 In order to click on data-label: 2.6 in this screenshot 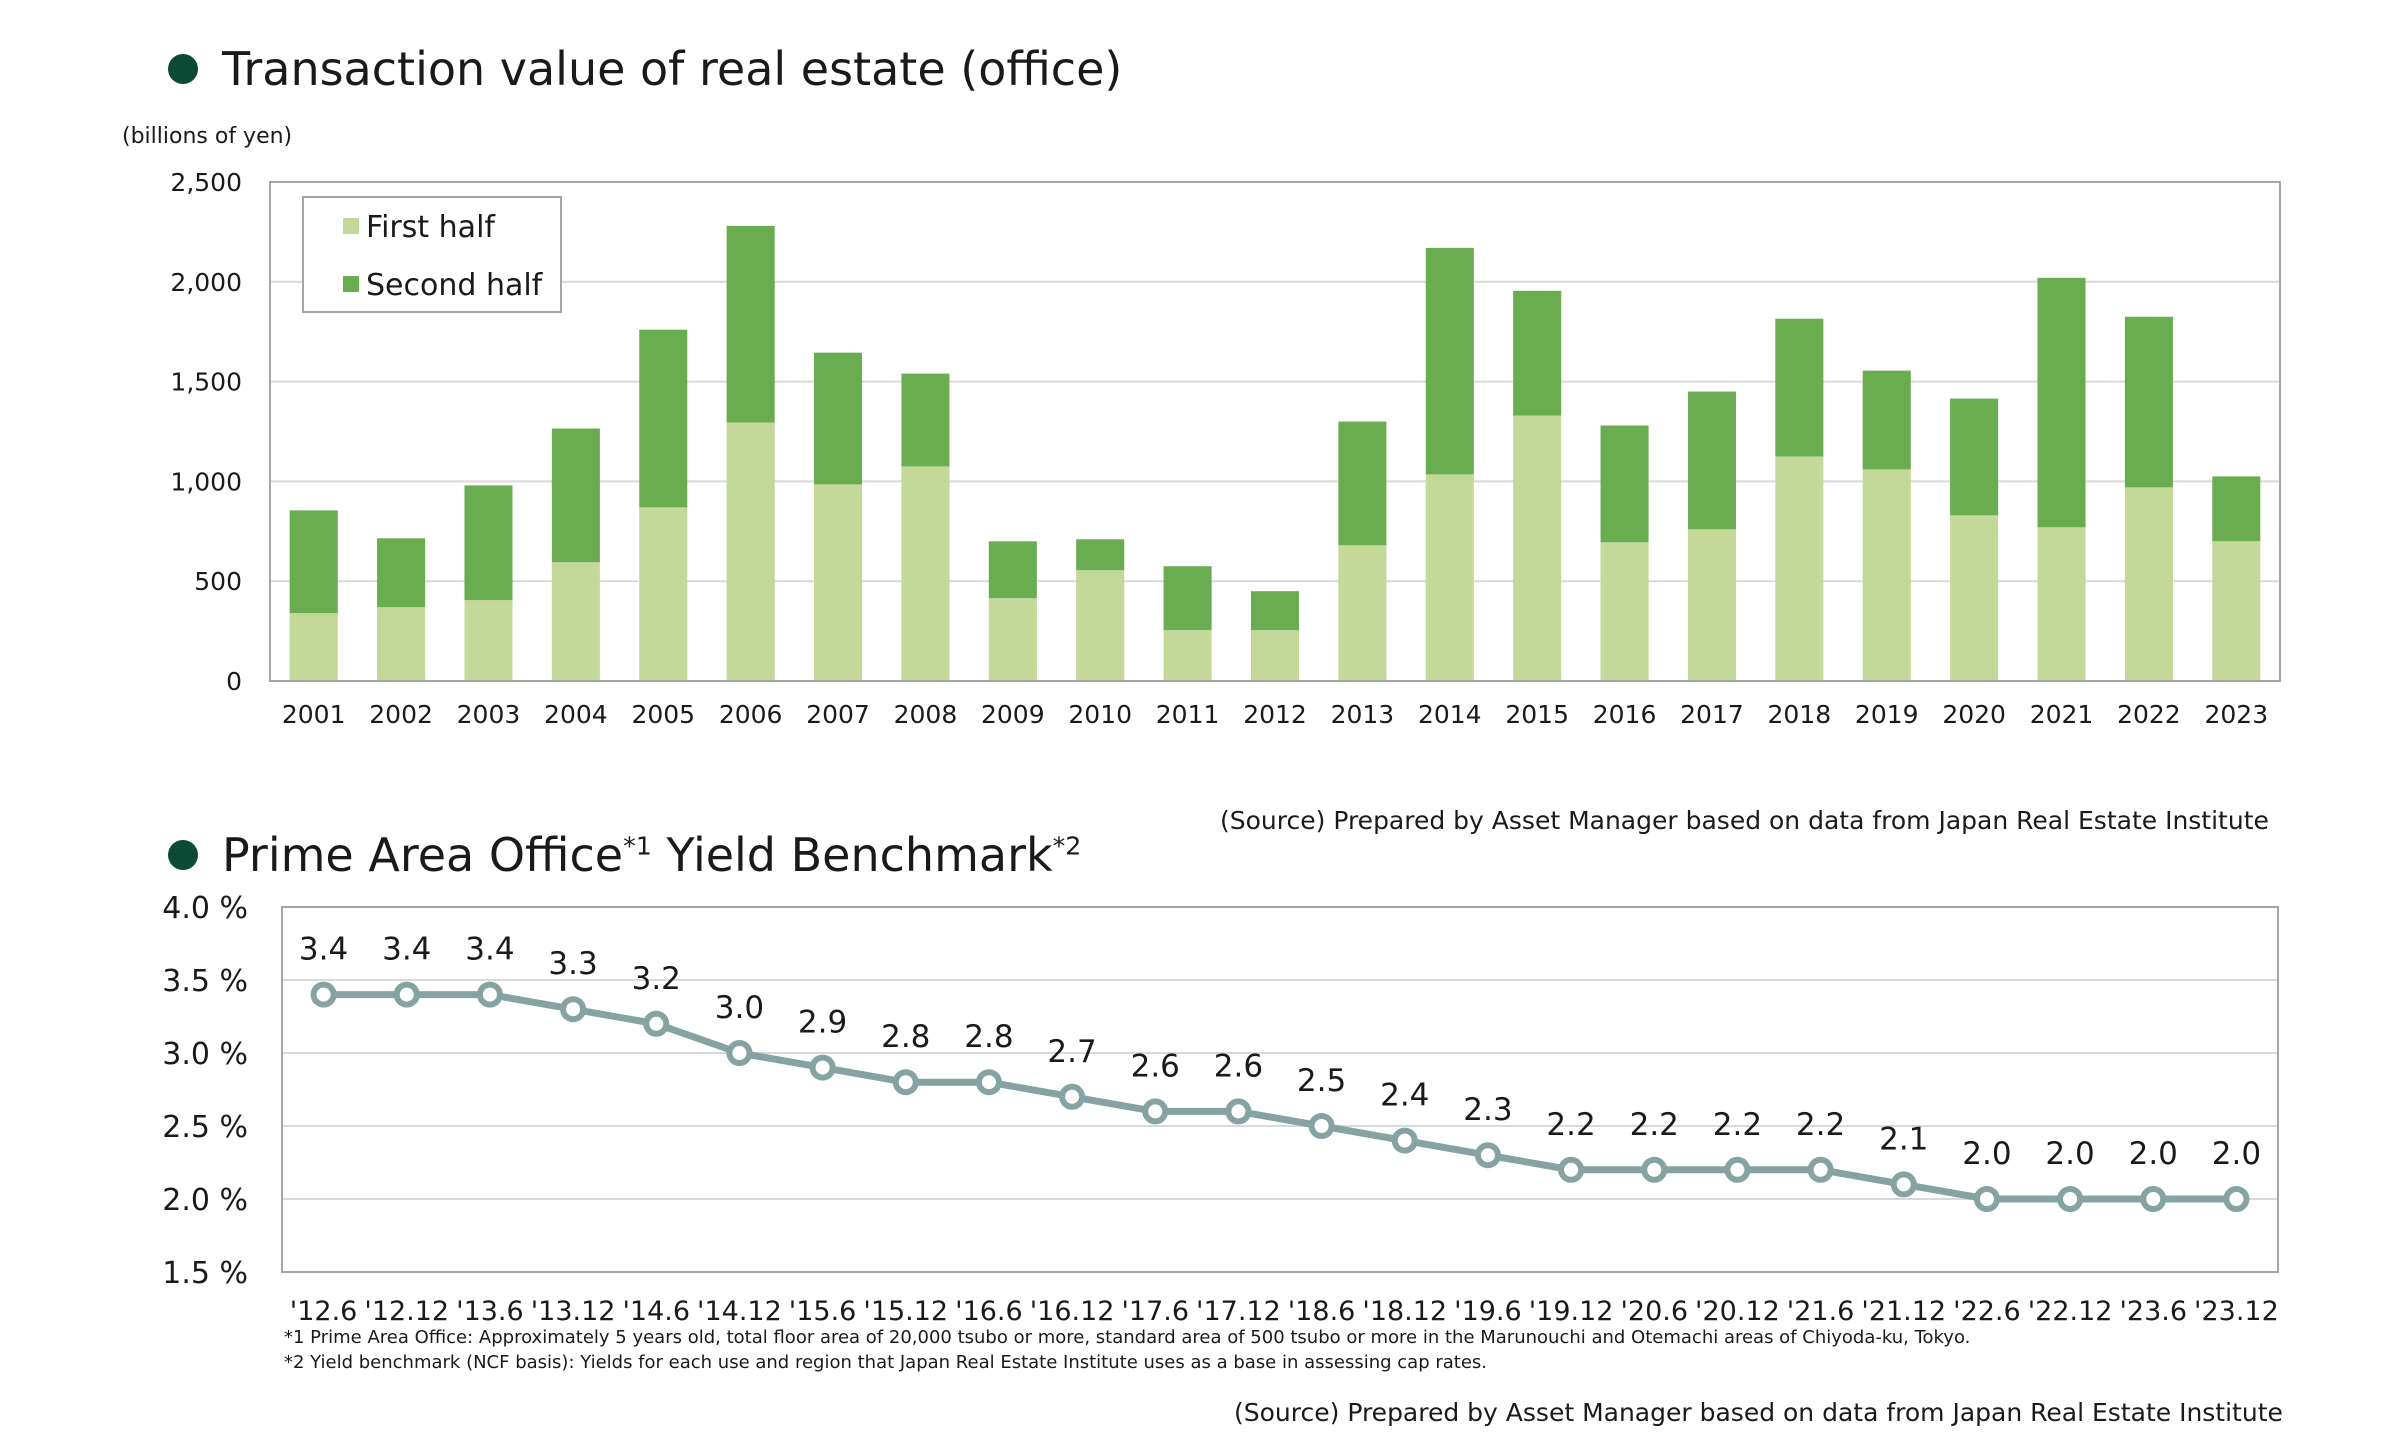, I will do `click(1238, 1066)`.